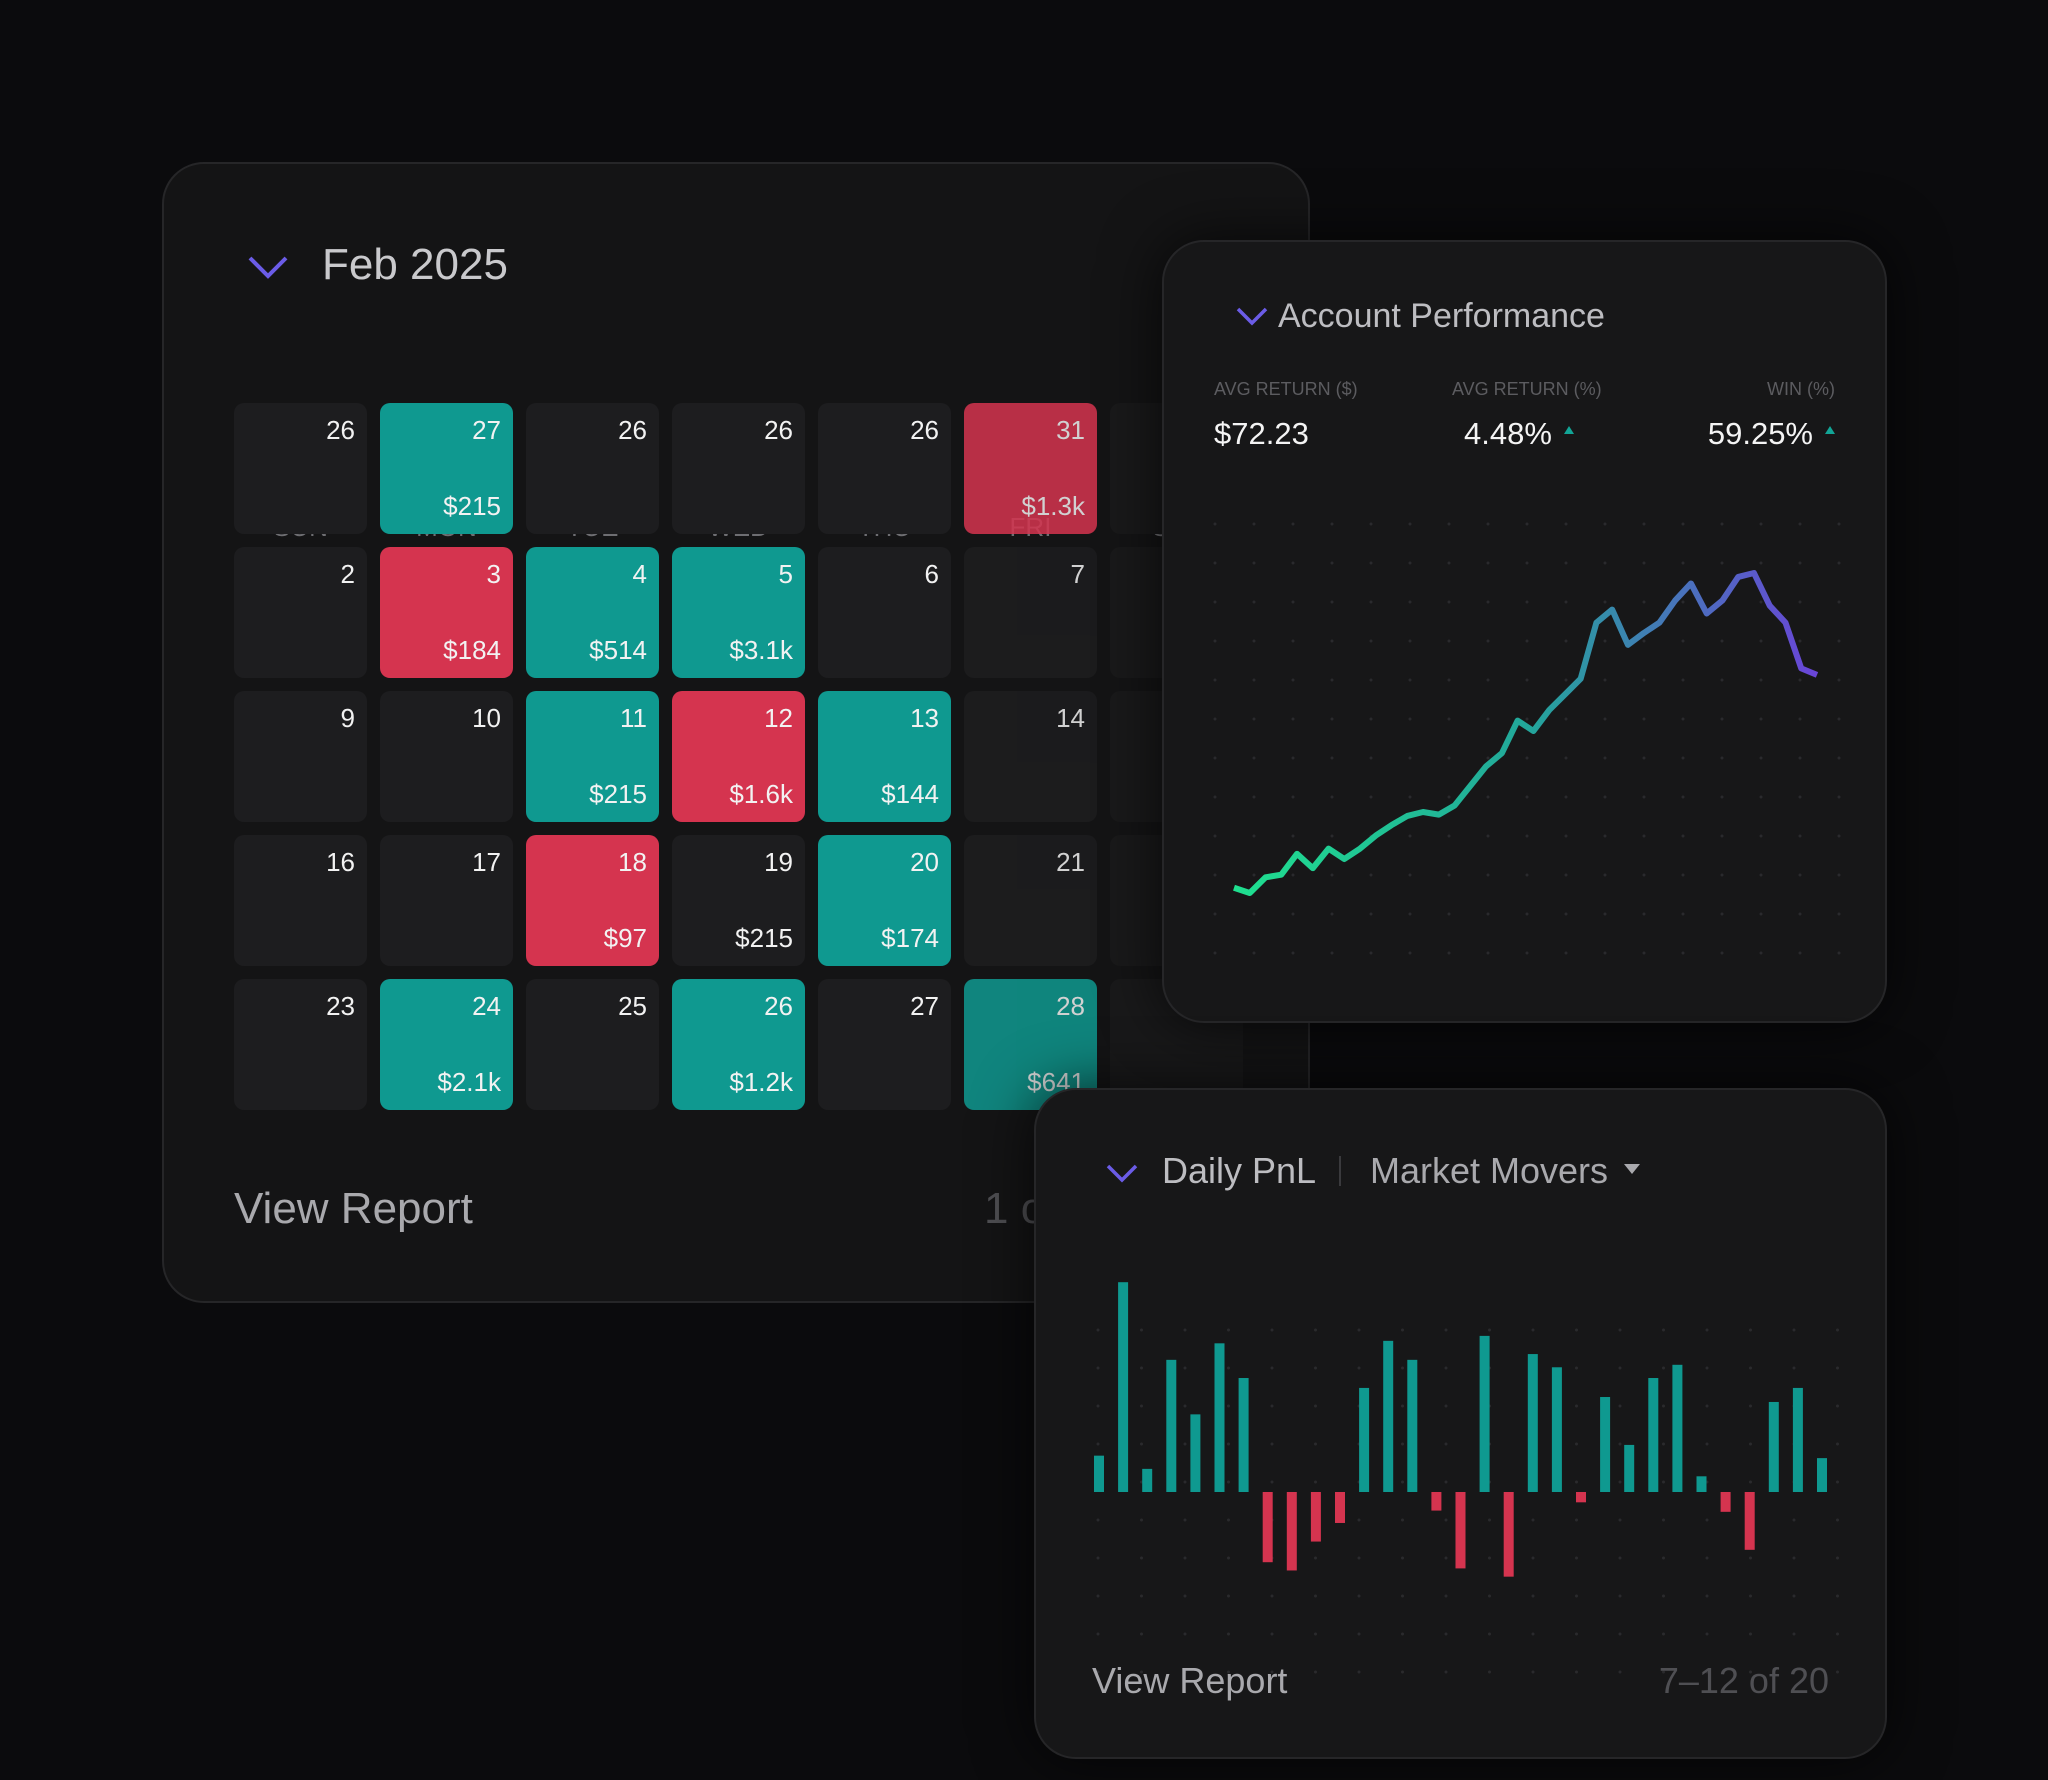  I want to click on performance-line, so click(1526, 733).